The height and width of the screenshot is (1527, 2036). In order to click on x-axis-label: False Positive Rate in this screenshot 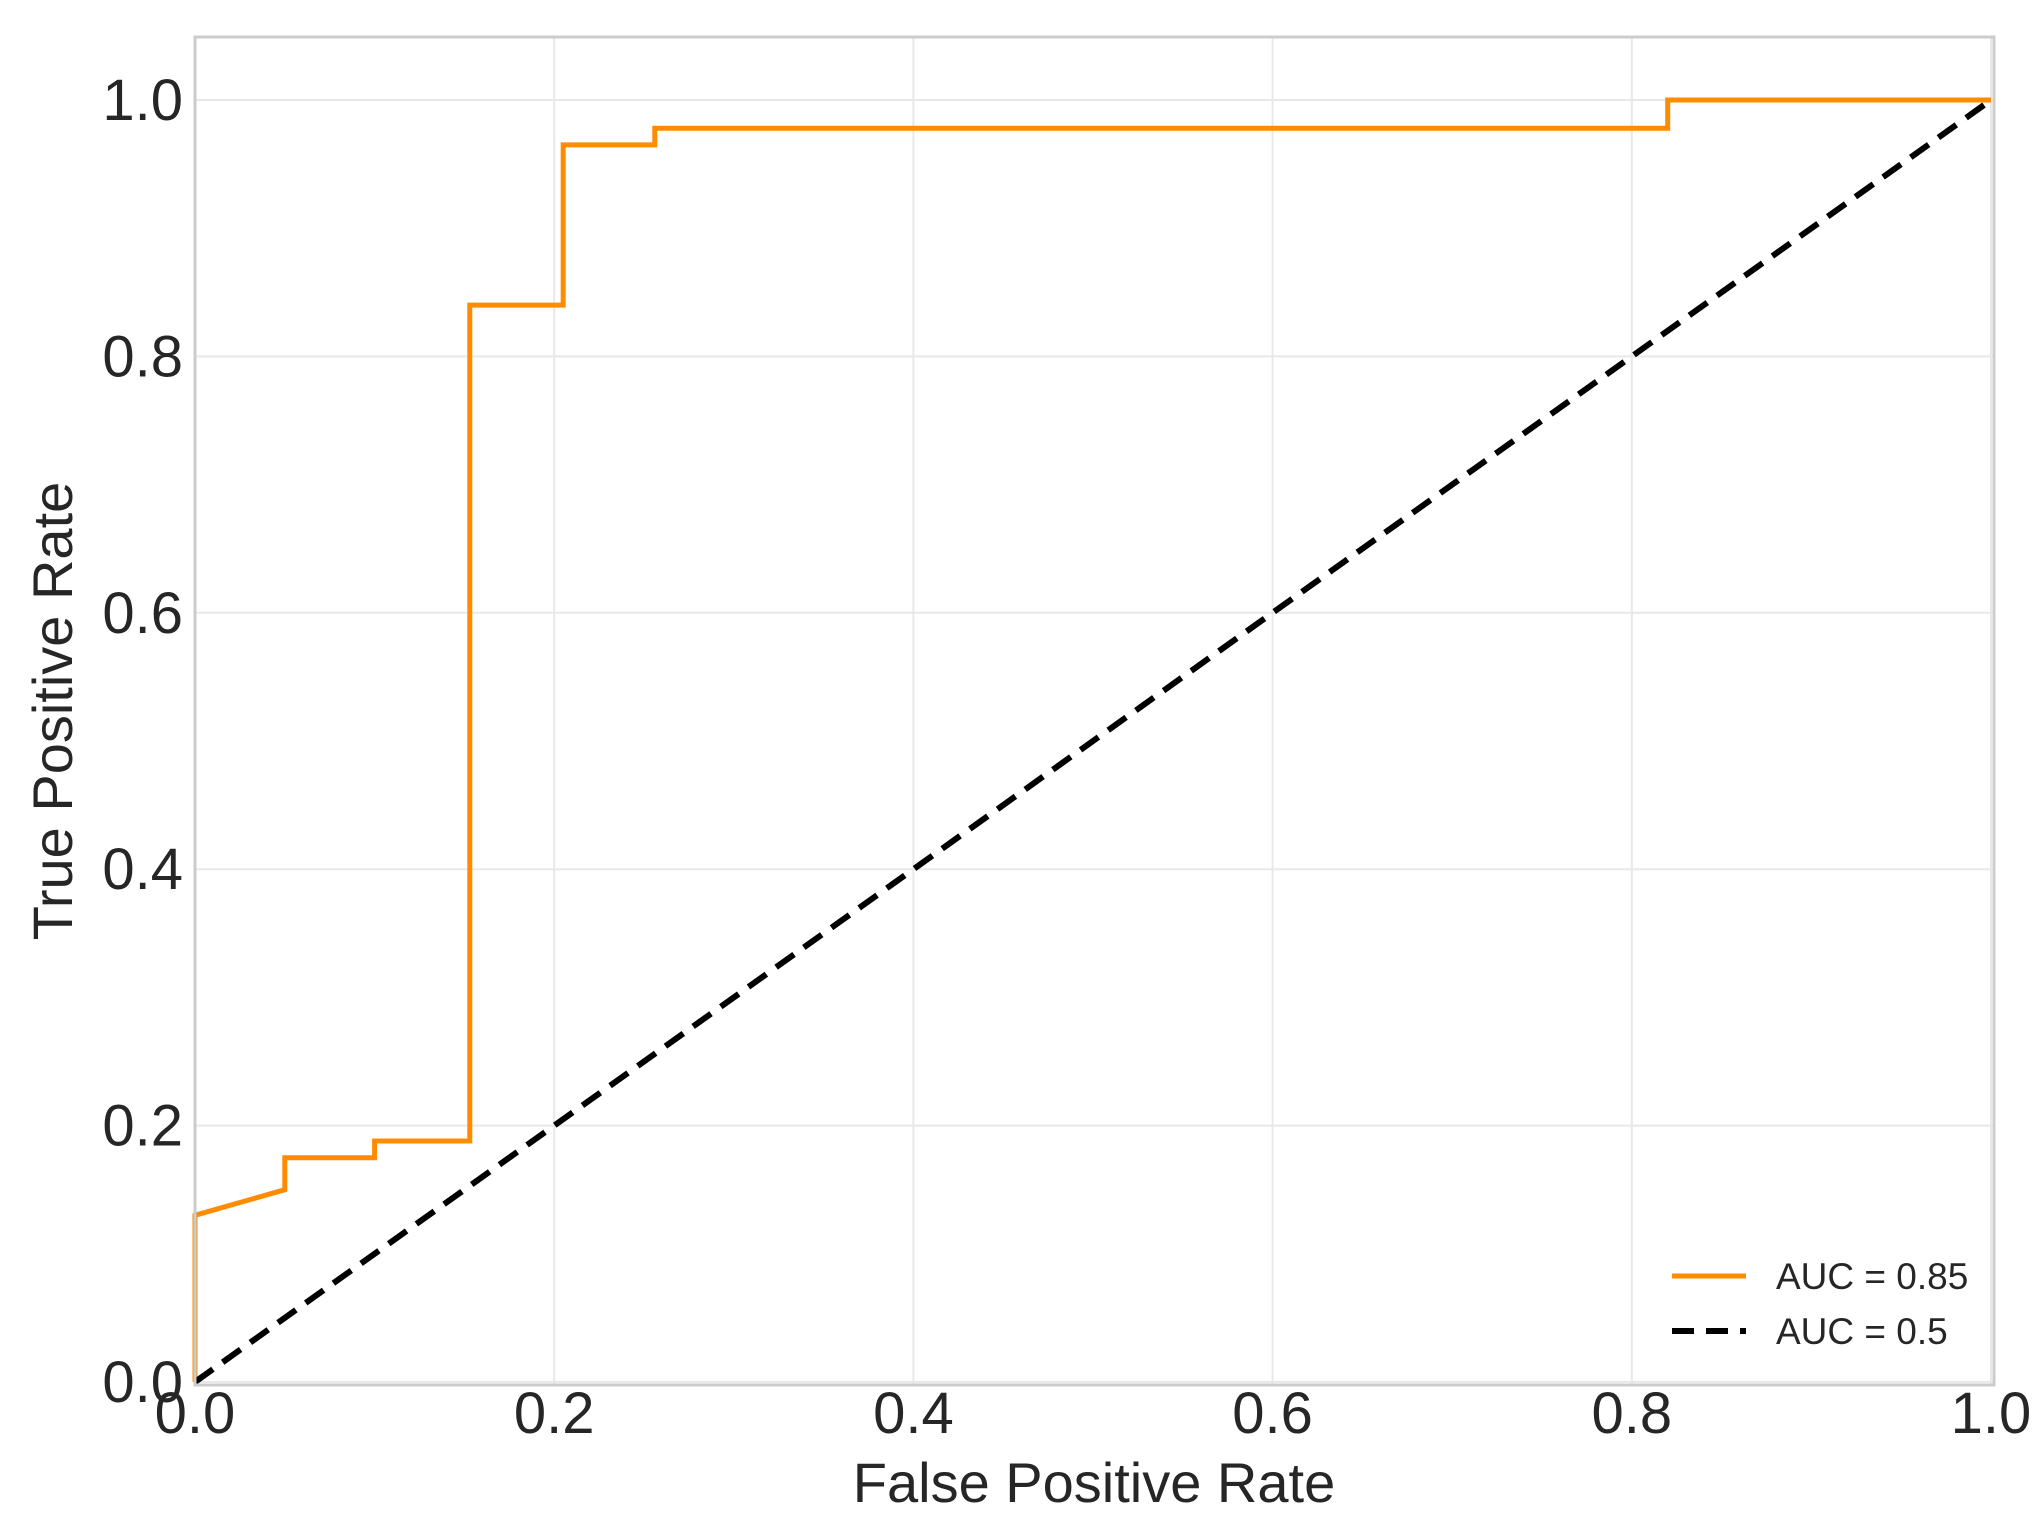, I will do `click(1094, 1482)`.